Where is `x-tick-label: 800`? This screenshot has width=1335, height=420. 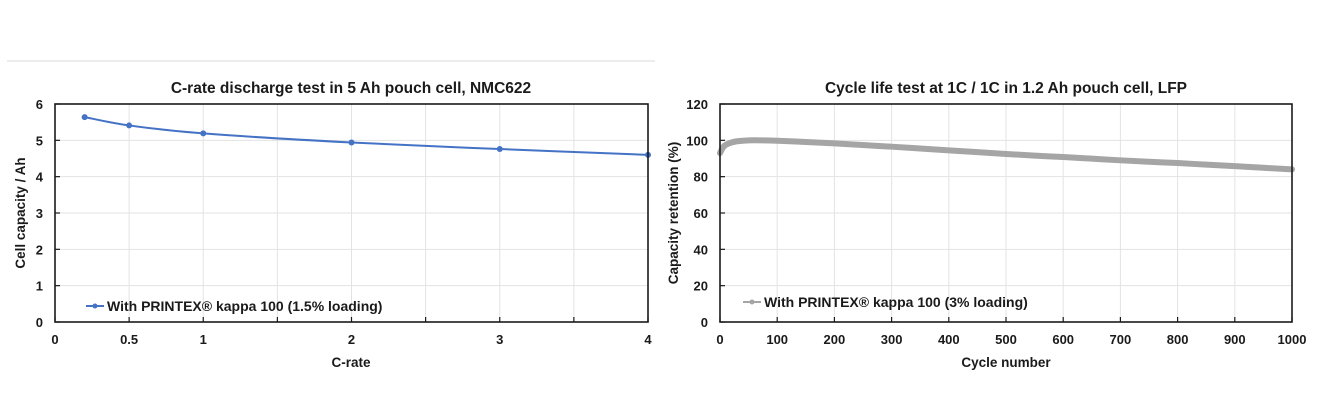
x-tick-label: 800 is located at coordinates (1178, 339).